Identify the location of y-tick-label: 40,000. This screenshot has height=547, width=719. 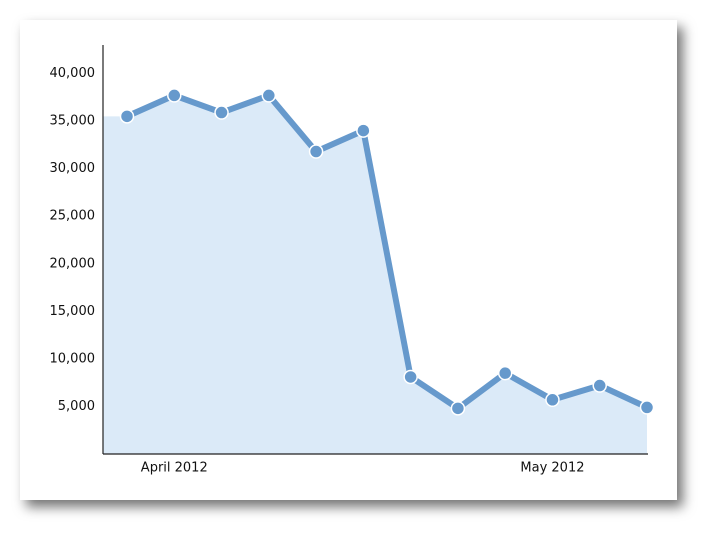
(73, 73).